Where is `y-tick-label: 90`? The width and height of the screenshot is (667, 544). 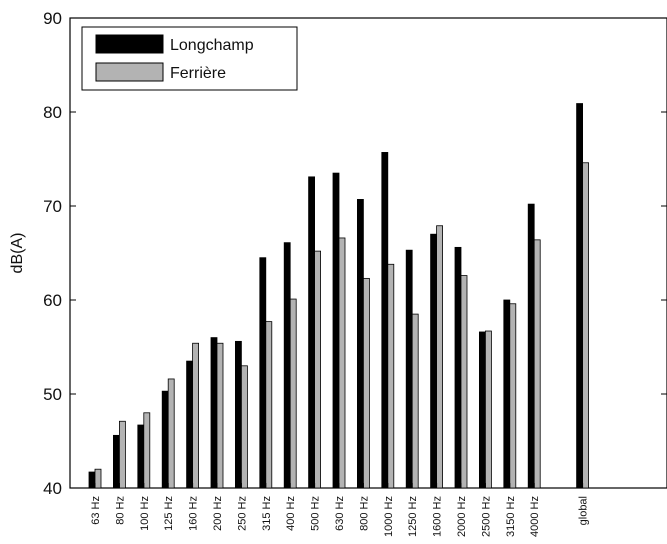
y-tick-label: 90 is located at coordinates (52, 18).